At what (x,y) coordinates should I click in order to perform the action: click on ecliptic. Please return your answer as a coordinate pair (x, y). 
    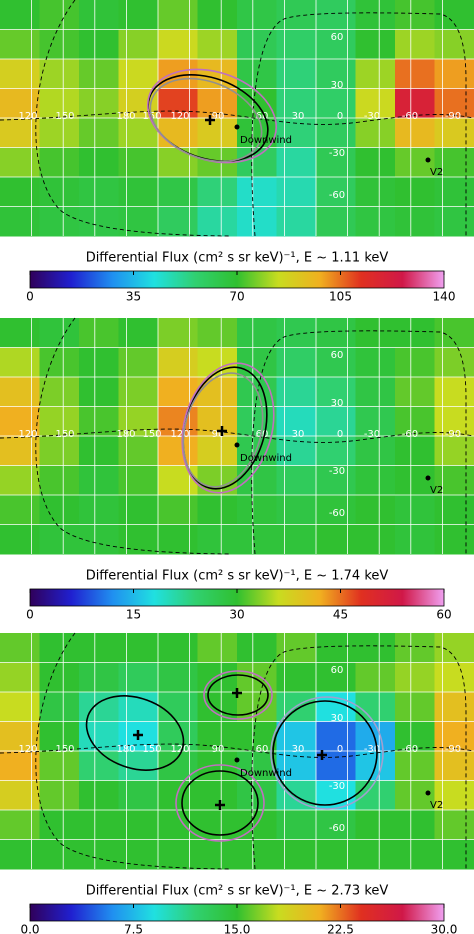
    Looking at the image, I should click on (237, 117).